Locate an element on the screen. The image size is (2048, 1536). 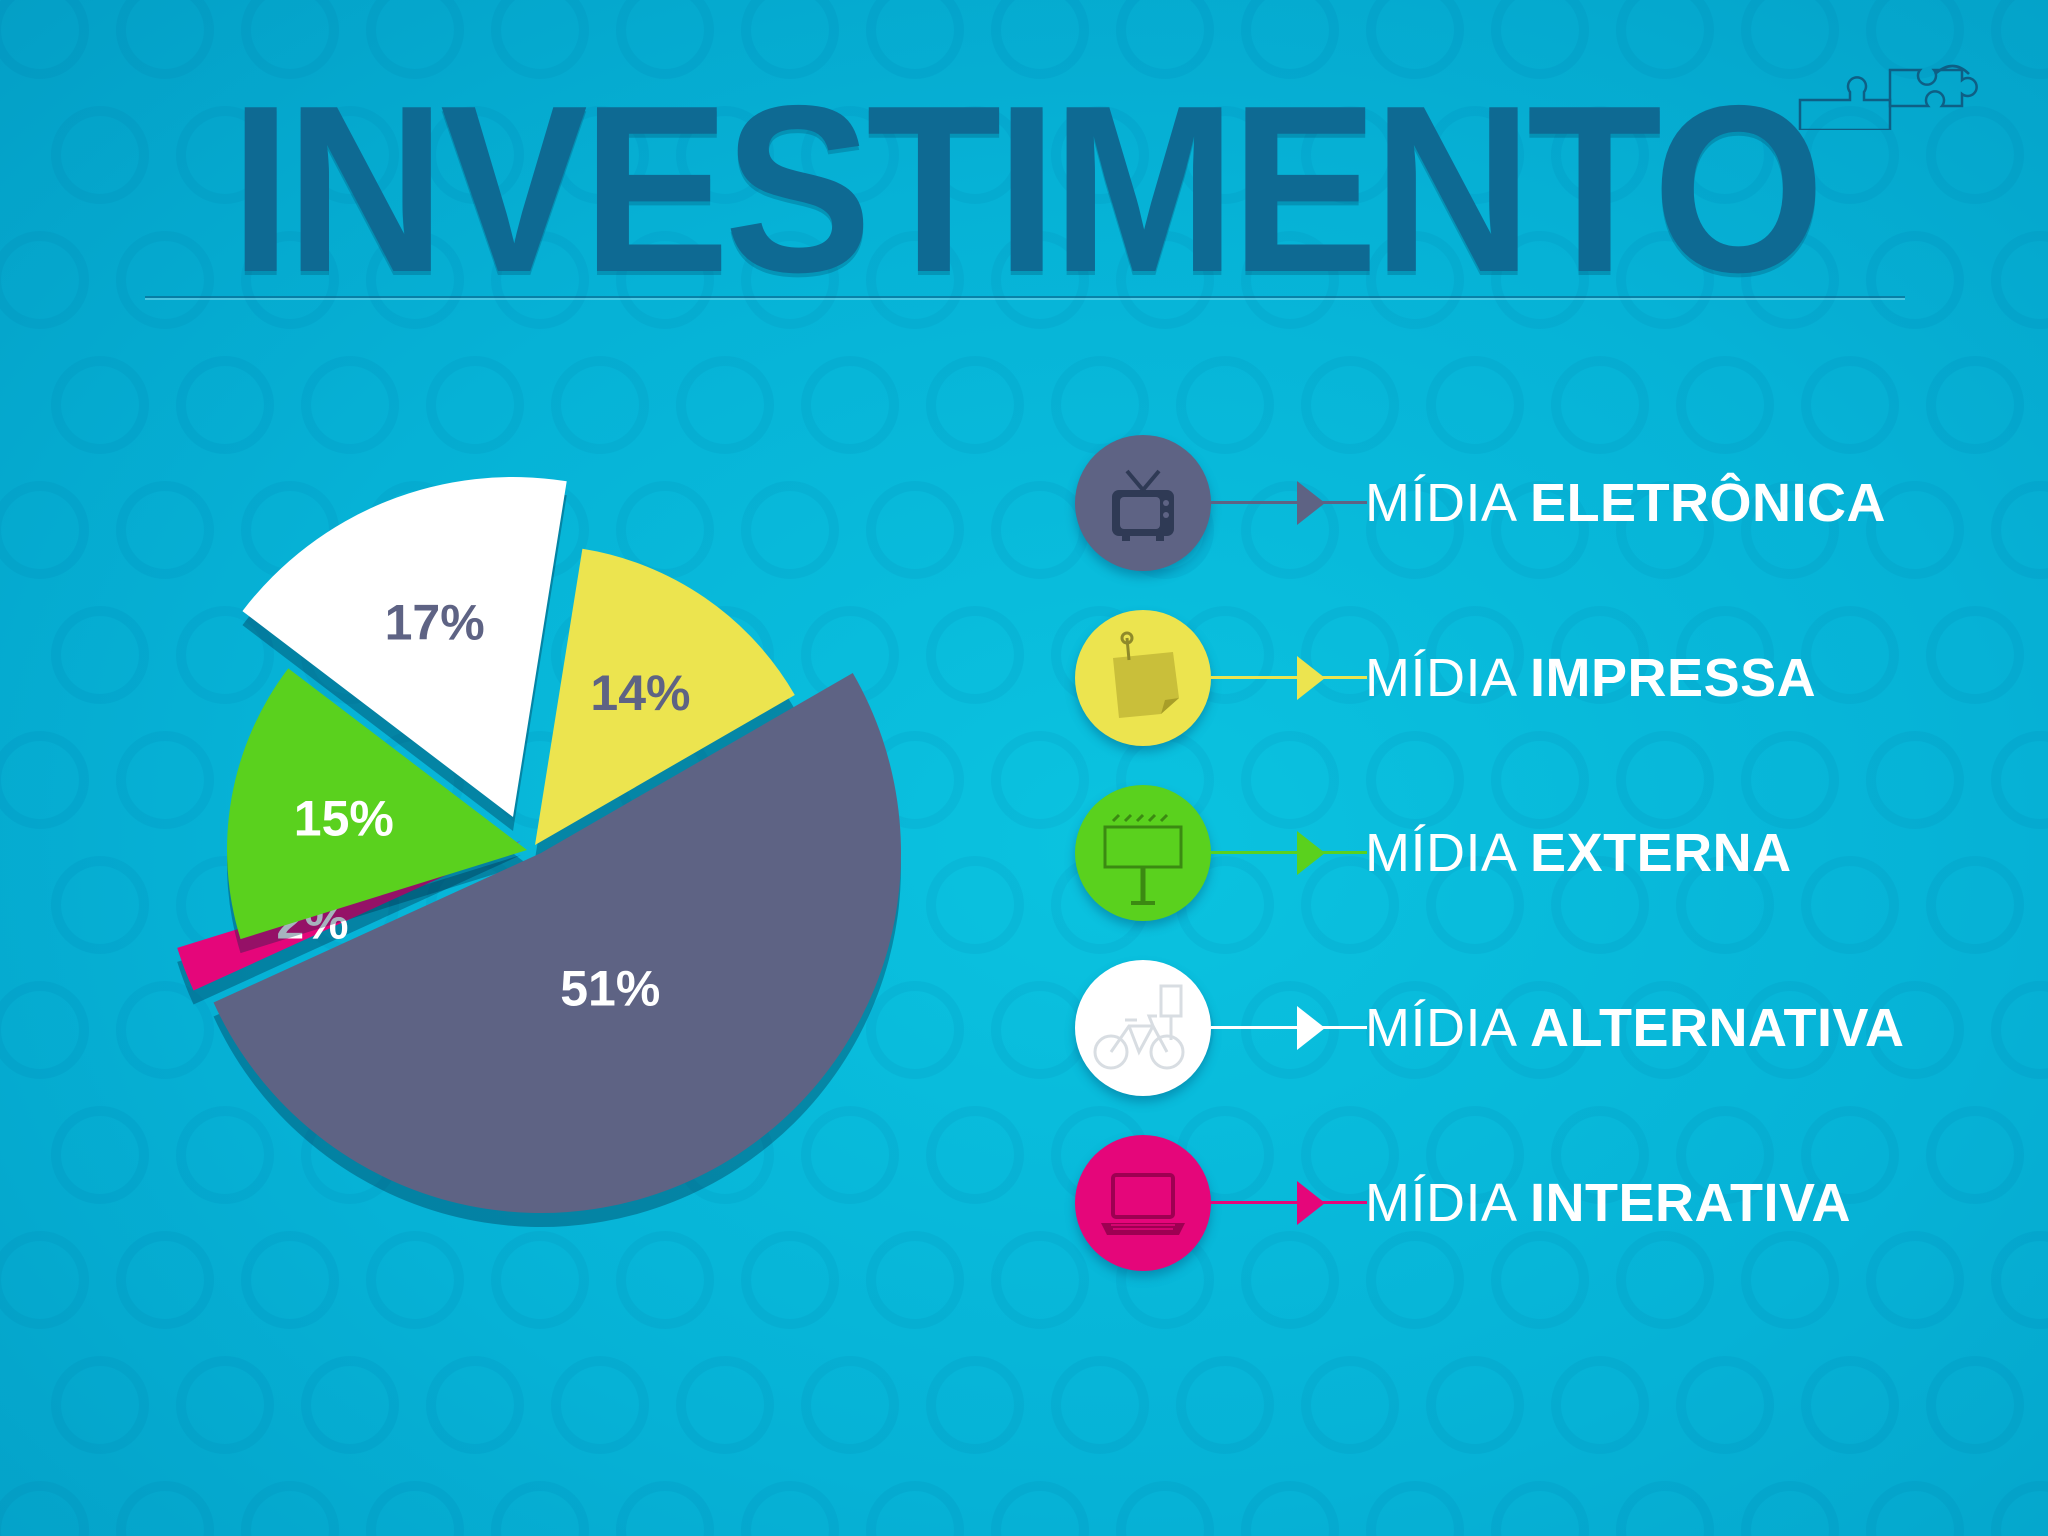
legend-item-alternativa: MÍDIA ALTERNATIVA is located at coordinates (1525, 1030).